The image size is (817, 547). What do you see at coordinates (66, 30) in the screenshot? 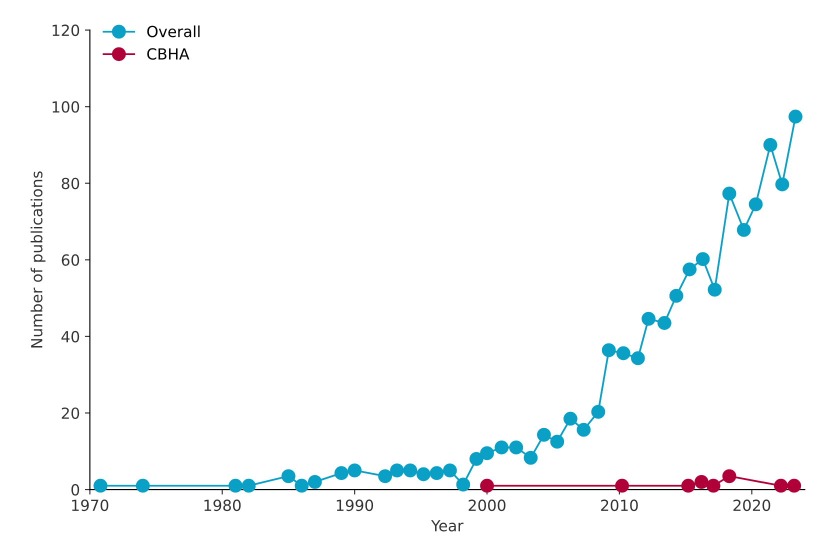
I see `y-tick-label: 120` at bounding box center [66, 30].